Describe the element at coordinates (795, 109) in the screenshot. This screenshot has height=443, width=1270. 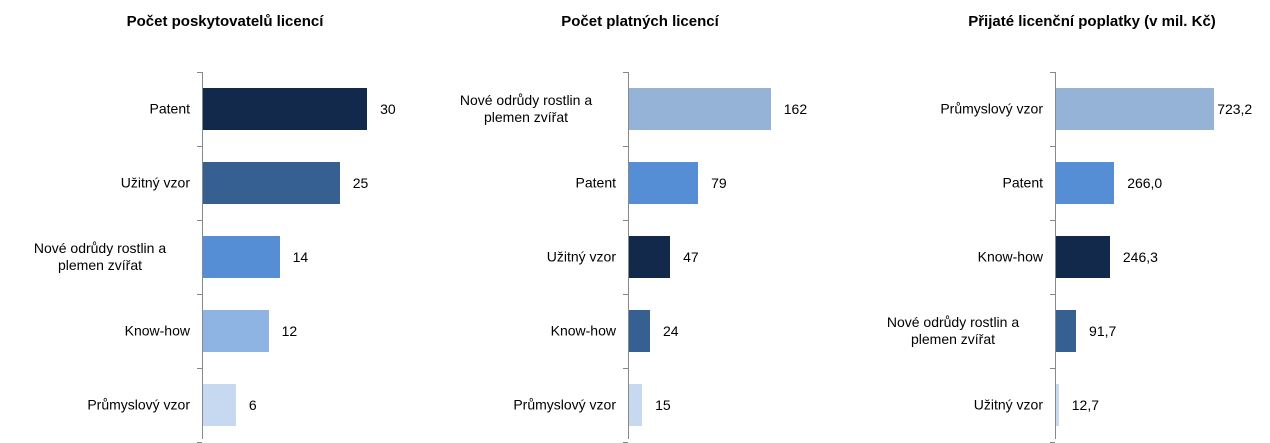
I see `value-label: 162` at that location.